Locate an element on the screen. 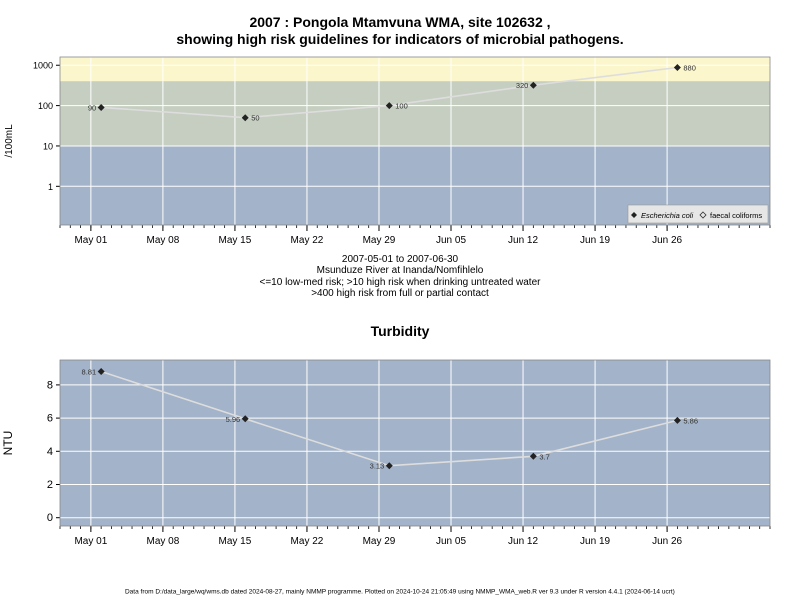  data-label: 50 is located at coordinates (255, 118).